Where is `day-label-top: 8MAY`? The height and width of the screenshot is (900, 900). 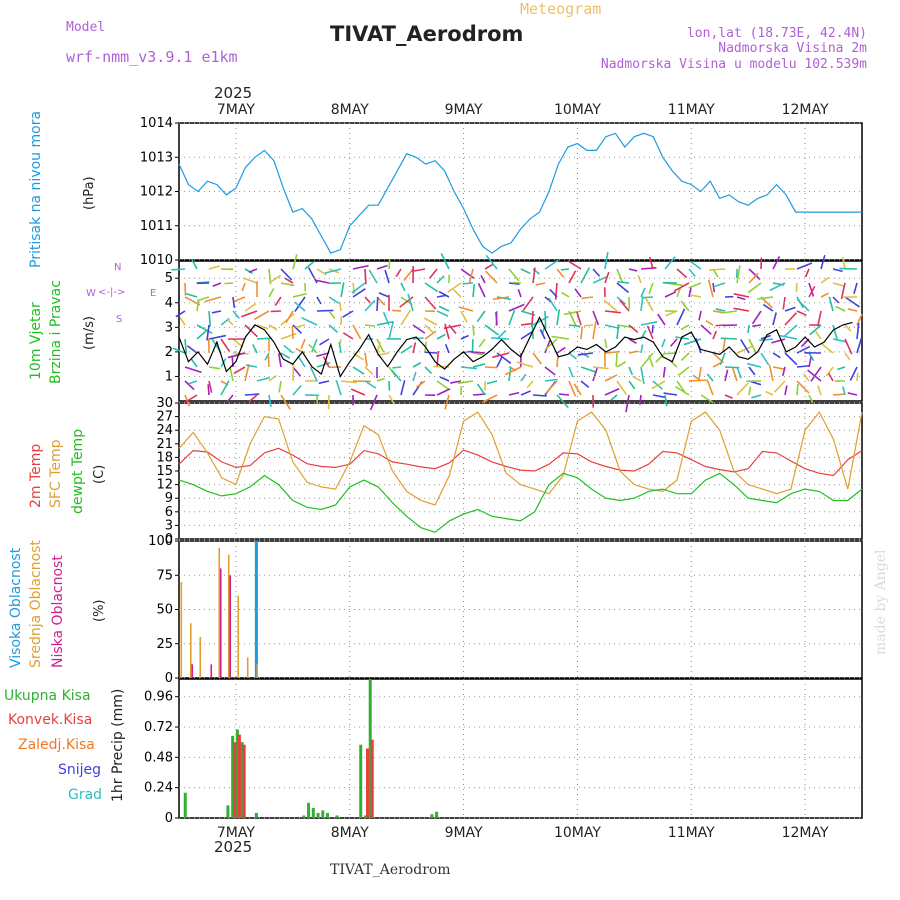 day-label-top: 8MAY is located at coordinates (350, 110).